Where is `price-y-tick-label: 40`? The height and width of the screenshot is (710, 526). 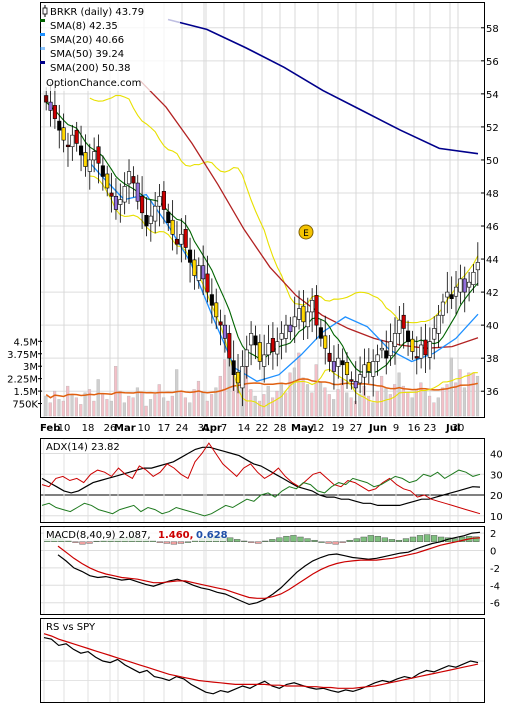
price-y-tick-label: 40 is located at coordinates (492, 326).